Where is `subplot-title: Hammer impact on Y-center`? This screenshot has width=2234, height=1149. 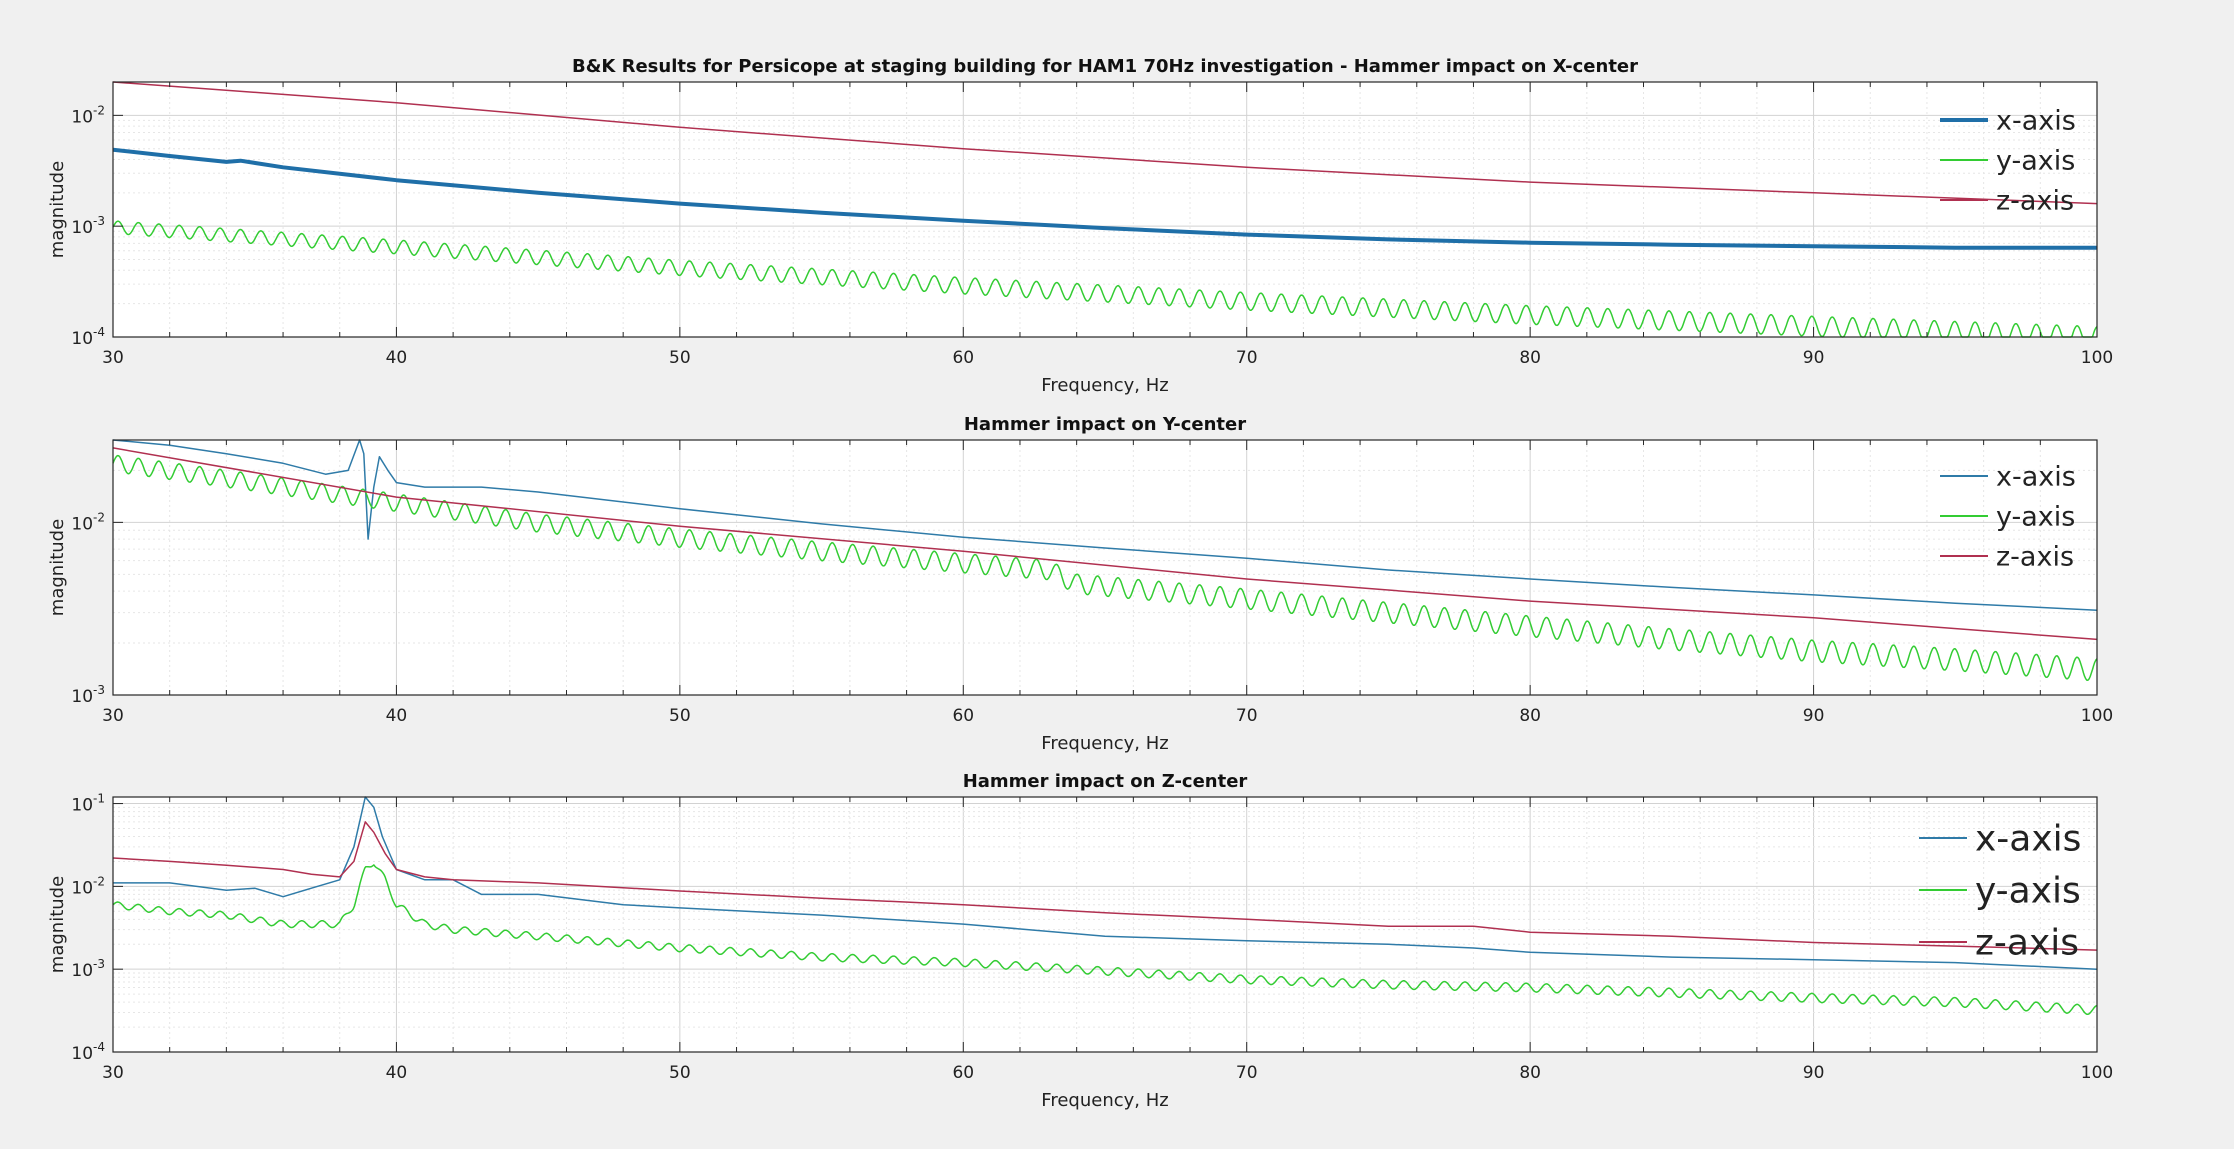 subplot-title: Hammer impact on Y-center is located at coordinates (1105, 424).